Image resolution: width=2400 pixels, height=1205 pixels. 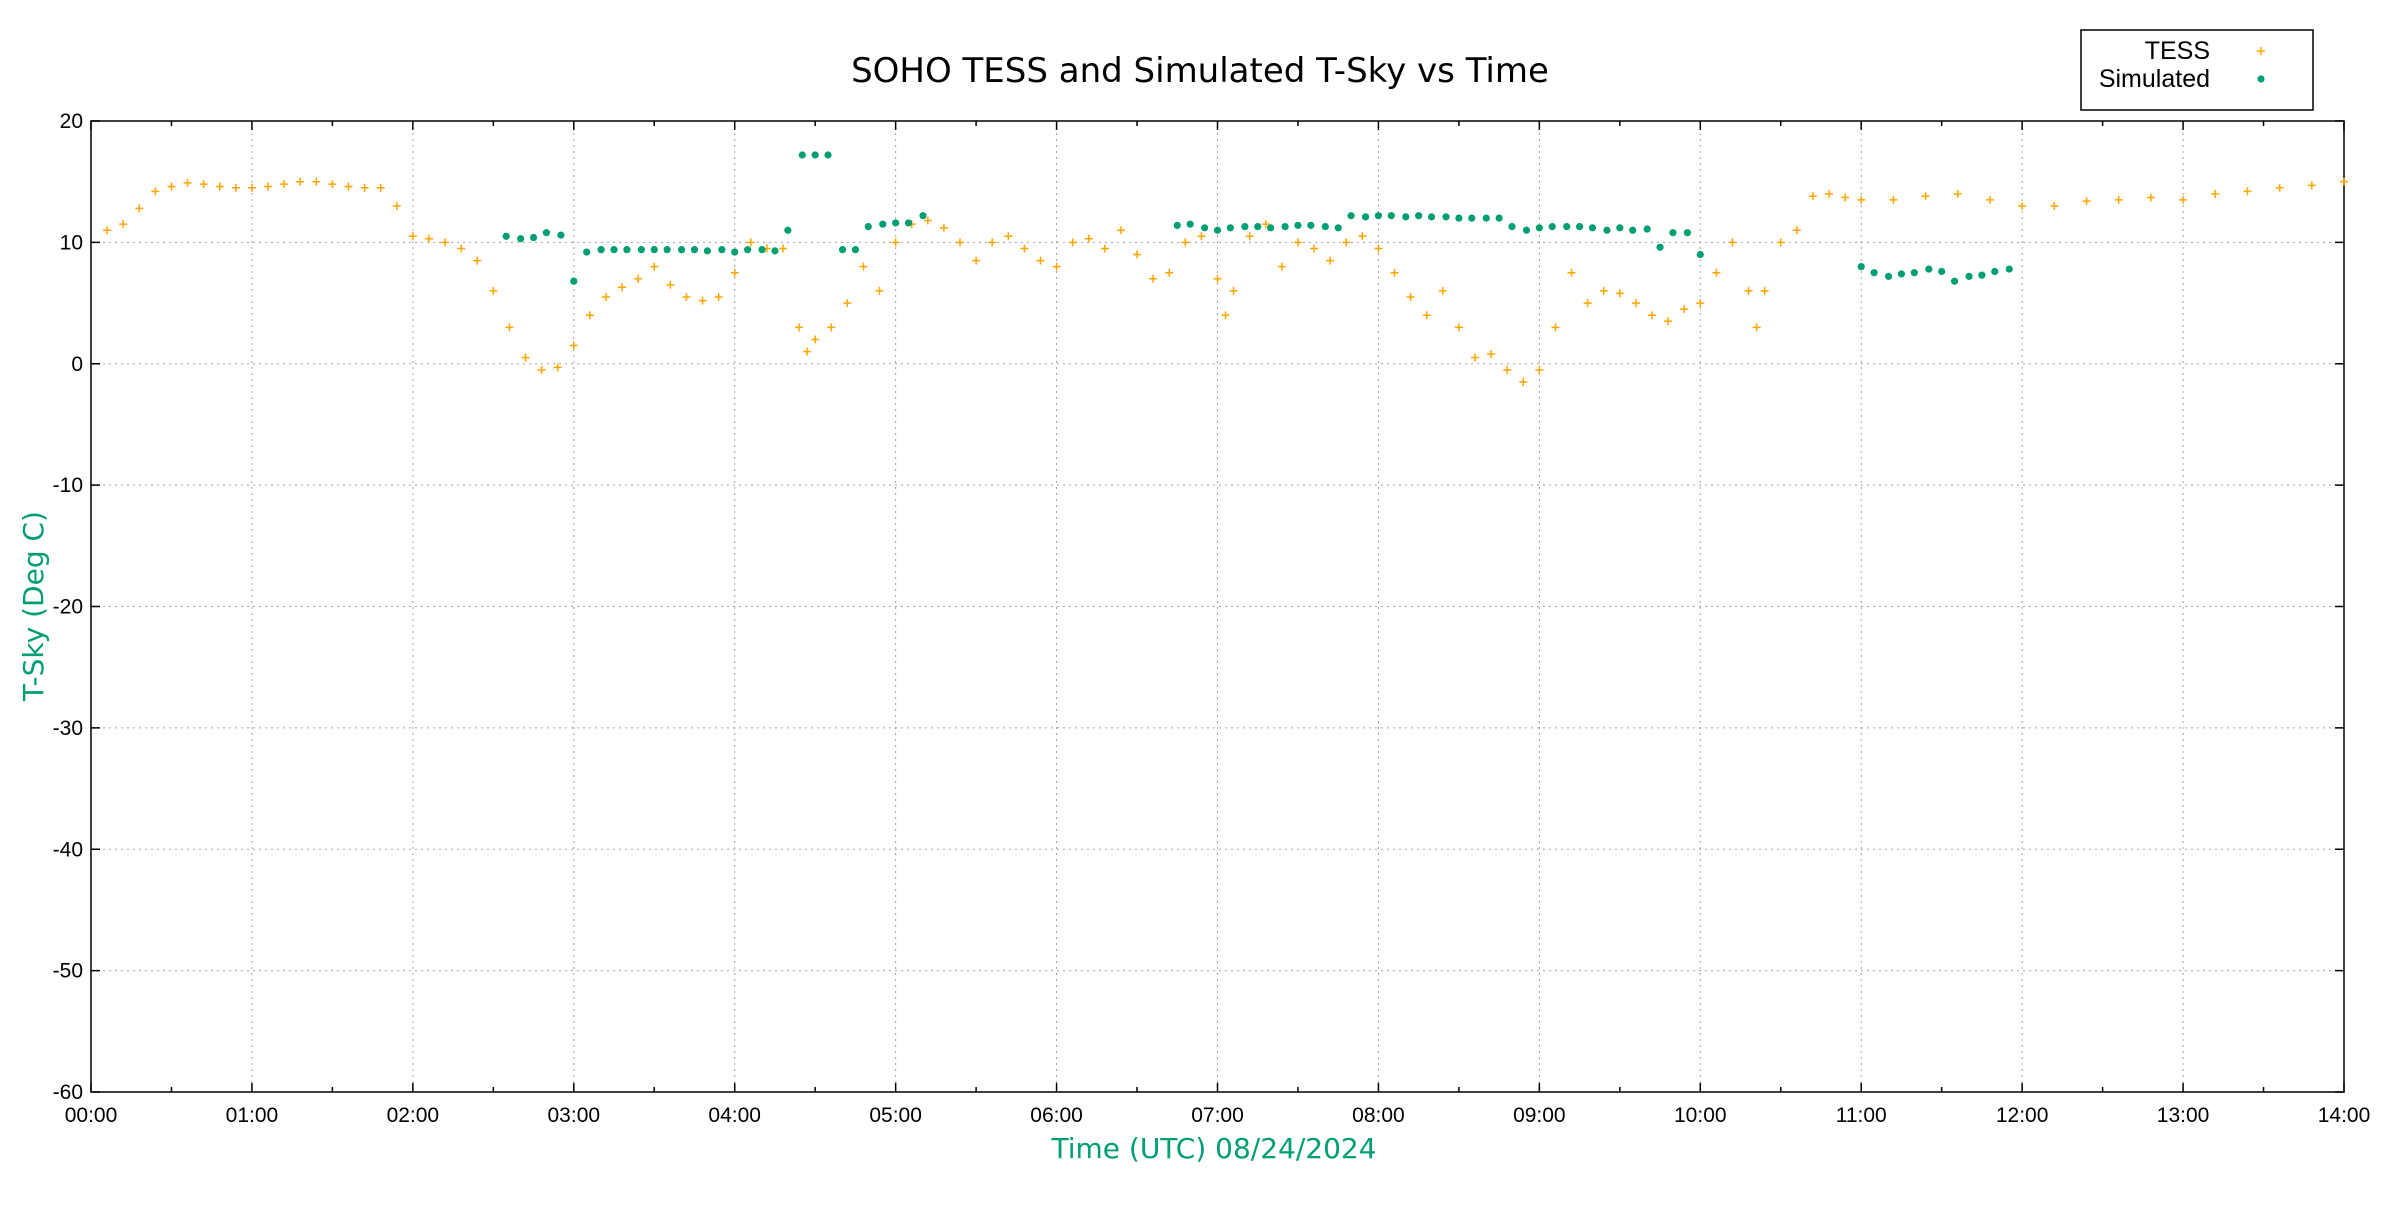 I want to click on y-axis-tick-labels: 20 10 0 -10 -20 -30 -40 -50 -60, so click(x=68, y=607).